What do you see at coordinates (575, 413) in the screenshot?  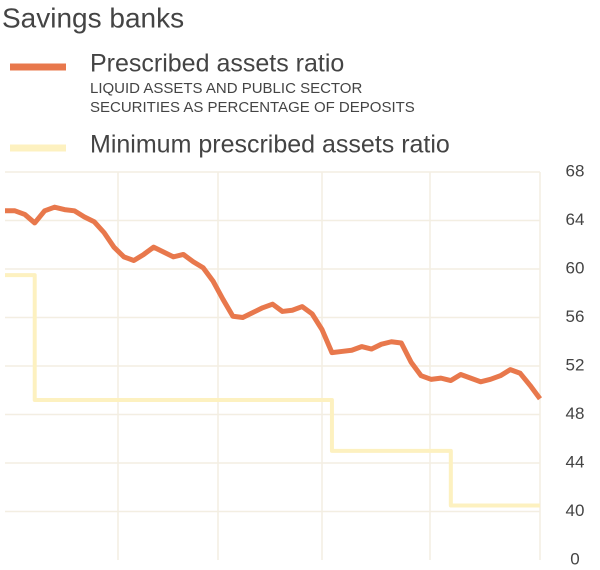 I see `y-tick-label: 48` at bounding box center [575, 413].